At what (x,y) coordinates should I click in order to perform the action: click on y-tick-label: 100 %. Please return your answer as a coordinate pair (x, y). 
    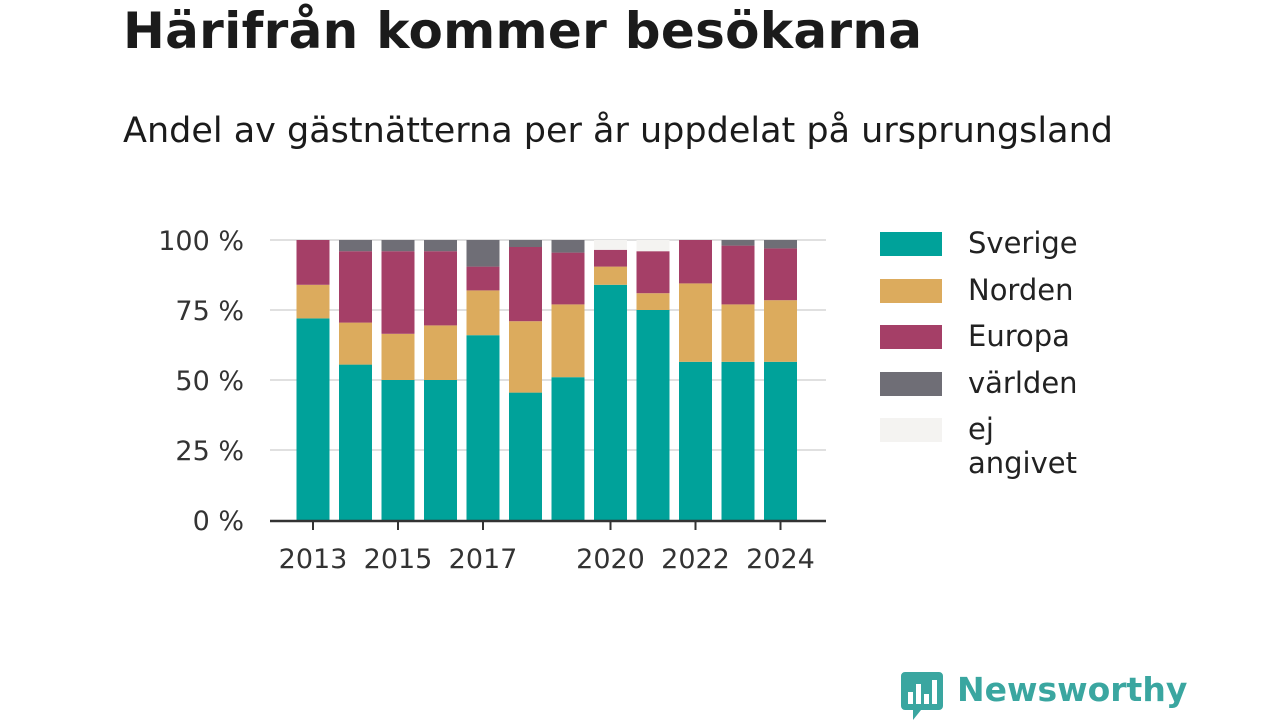
    Looking at the image, I should click on (201, 241).